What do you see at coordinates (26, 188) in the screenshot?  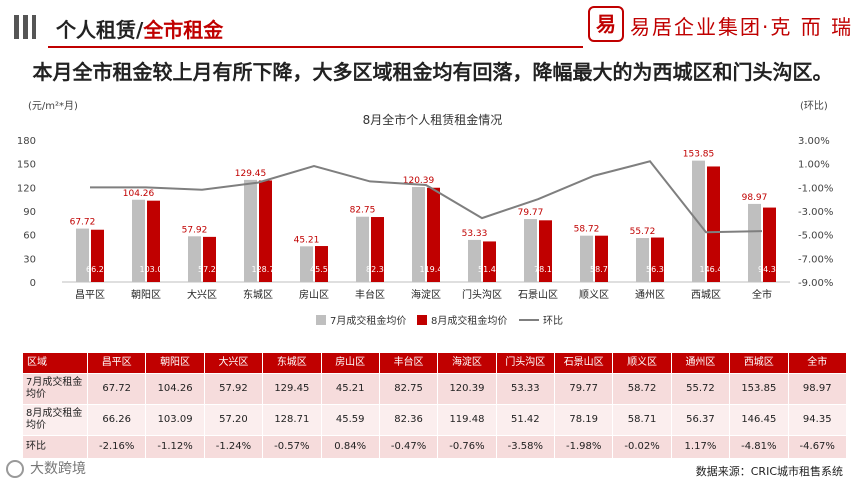 I see `y-tick-label: 120` at bounding box center [26, 188].